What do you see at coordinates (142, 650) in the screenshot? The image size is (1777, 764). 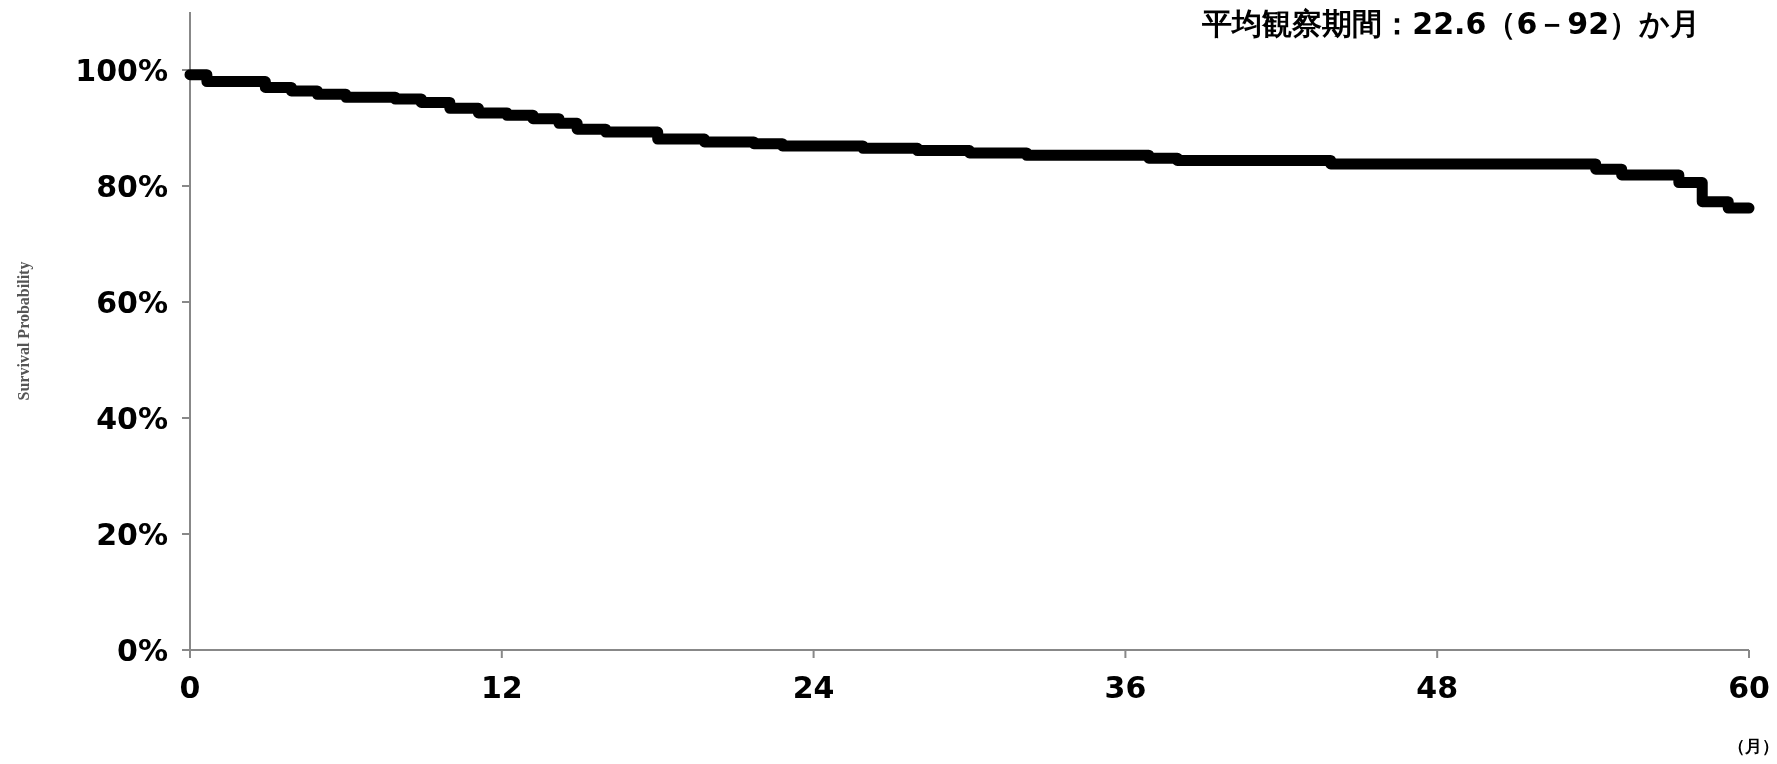 I see `y-tick-label: 0%` at bounding box center [142, 650].